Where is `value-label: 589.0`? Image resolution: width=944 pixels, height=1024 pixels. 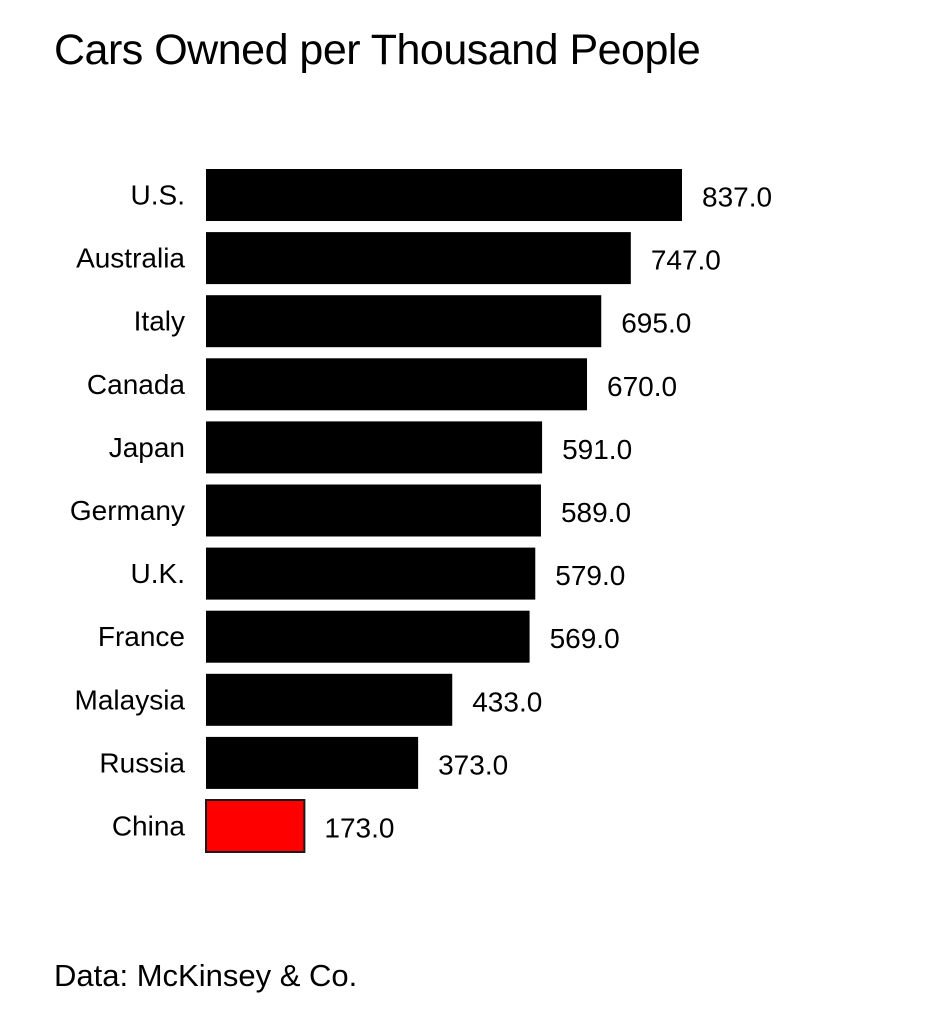 value-label: 589.0 is located at coordinates (596, 512).